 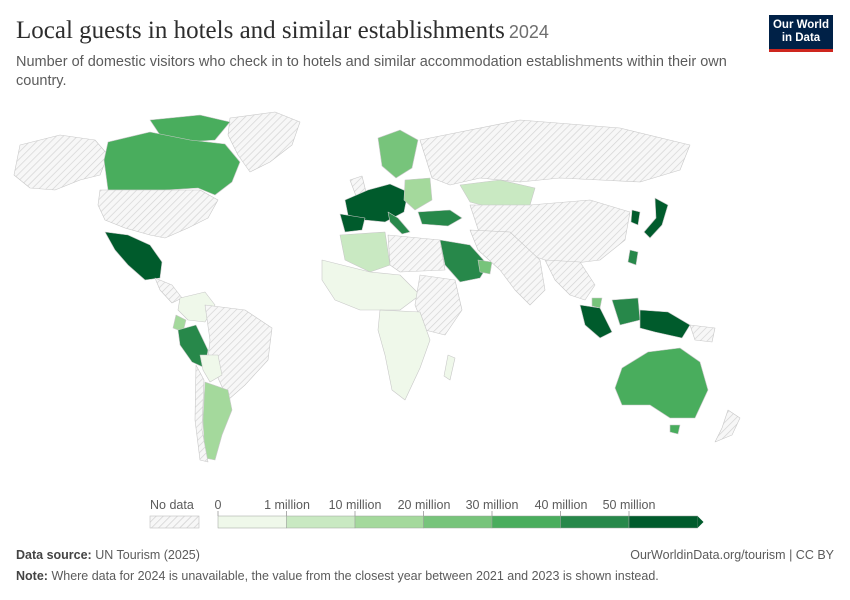 I want to click on region-colombia, so click(x=196, y=307).